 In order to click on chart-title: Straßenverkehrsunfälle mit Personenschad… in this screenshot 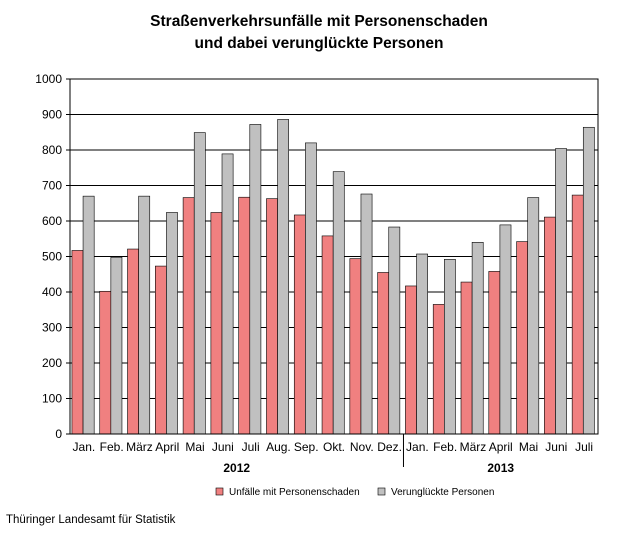, I will do `click(319, 21)`.